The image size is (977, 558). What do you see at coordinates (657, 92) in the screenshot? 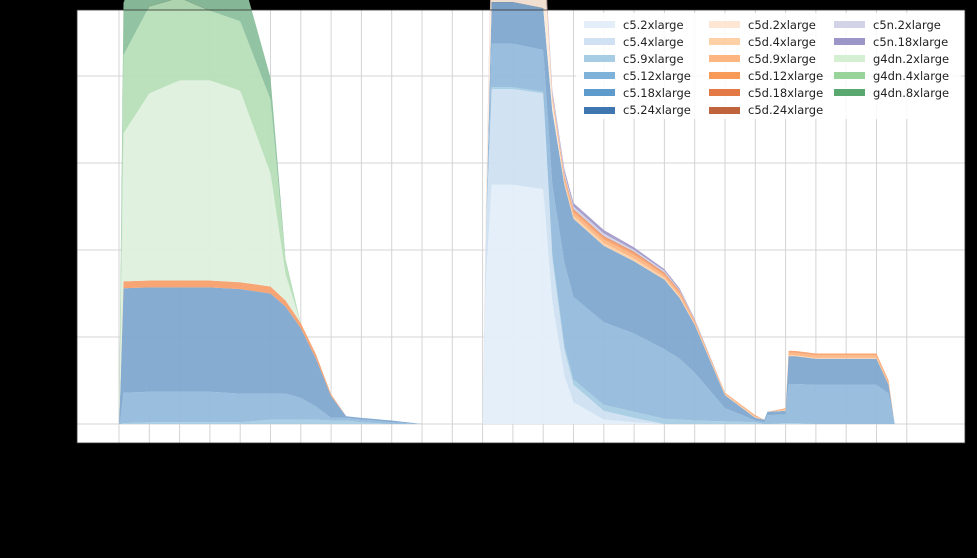
I see `legend-label: c5.18xlarge` at bounding box center [657, 92].